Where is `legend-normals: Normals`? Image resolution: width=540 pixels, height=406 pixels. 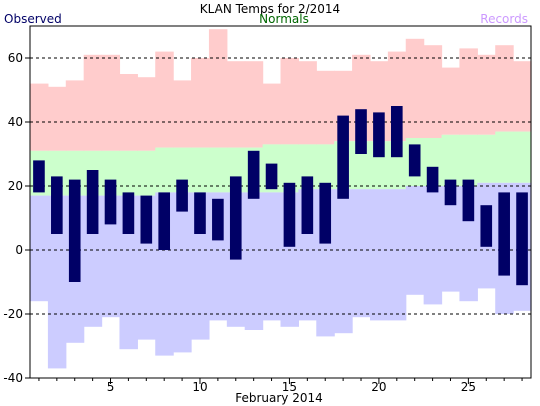 legend-normals: Normals is located at coordinates (284, 19).